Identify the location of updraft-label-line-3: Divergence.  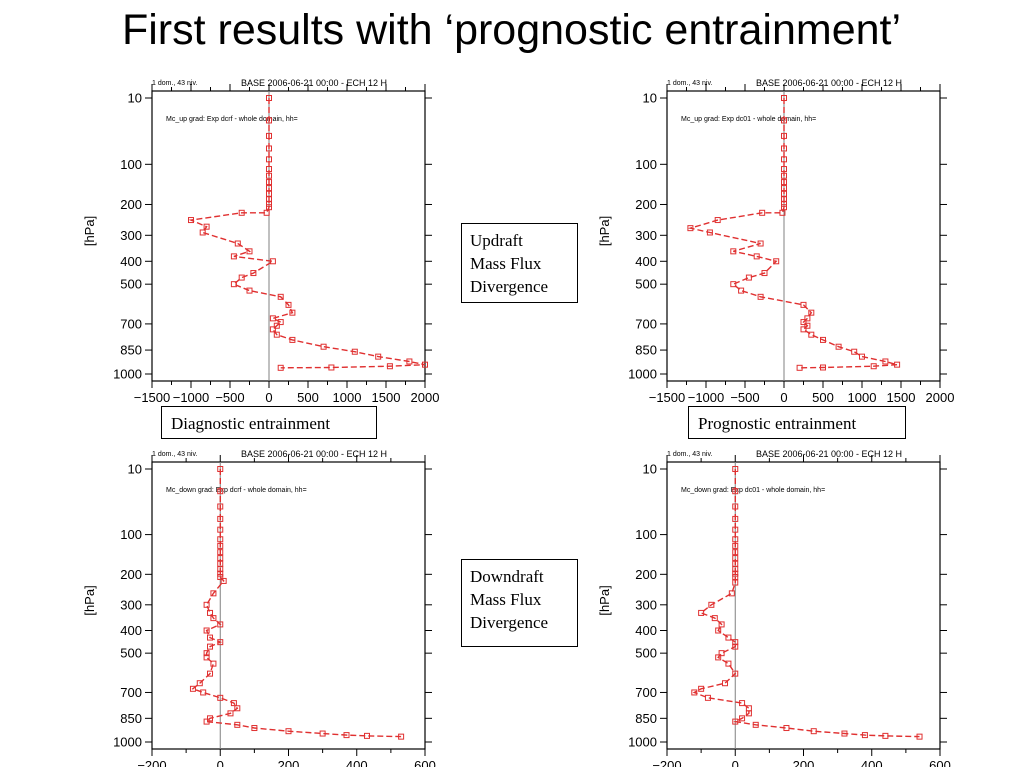
(509, 286).